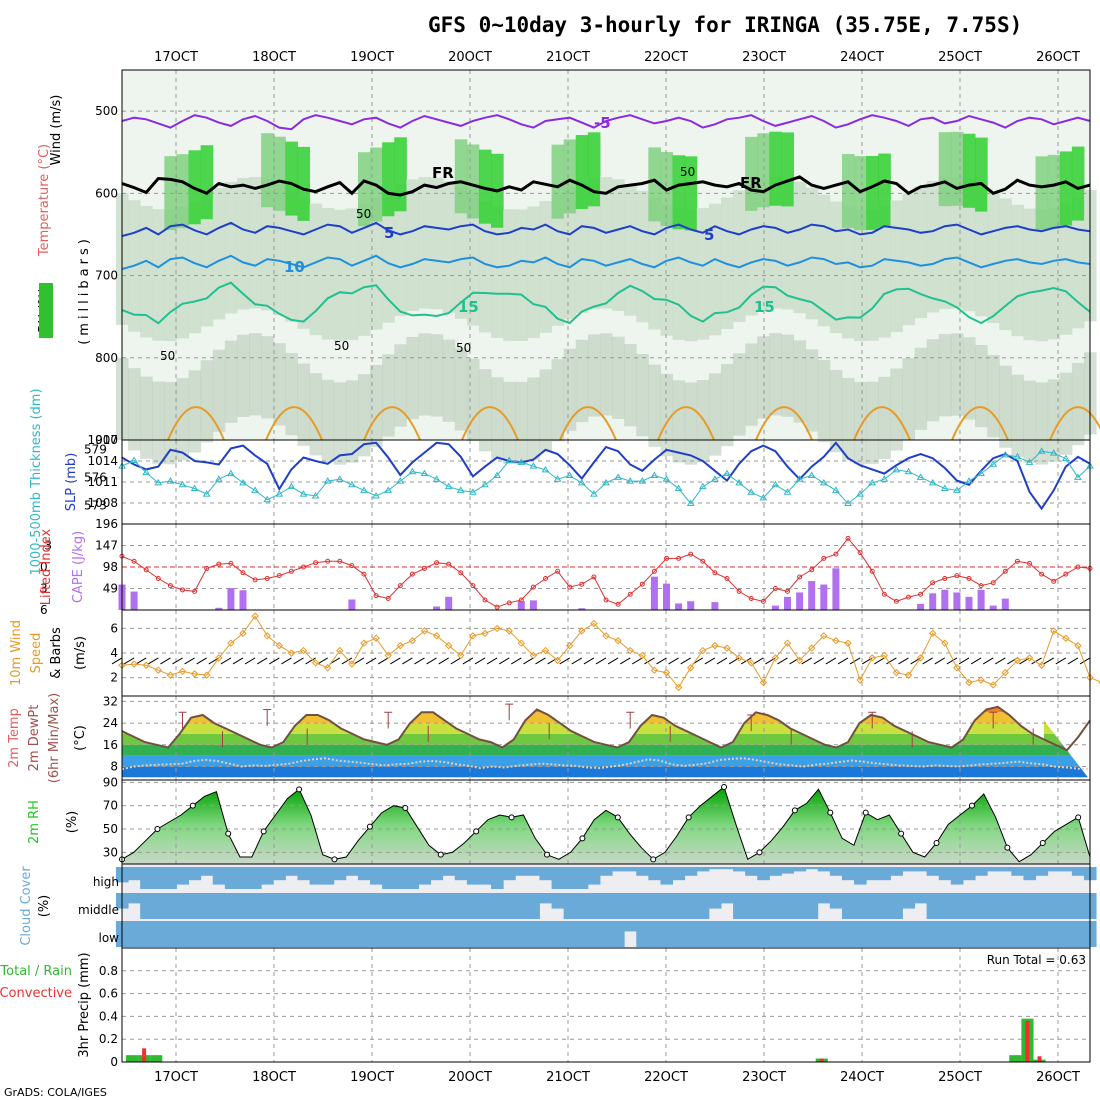 The width and height of the screenshot is (1100, 1100). What do you see at coordinates (156, 1058) in the screenshot?
I see `precip-total-bar` at bounding box center [156, 1058].